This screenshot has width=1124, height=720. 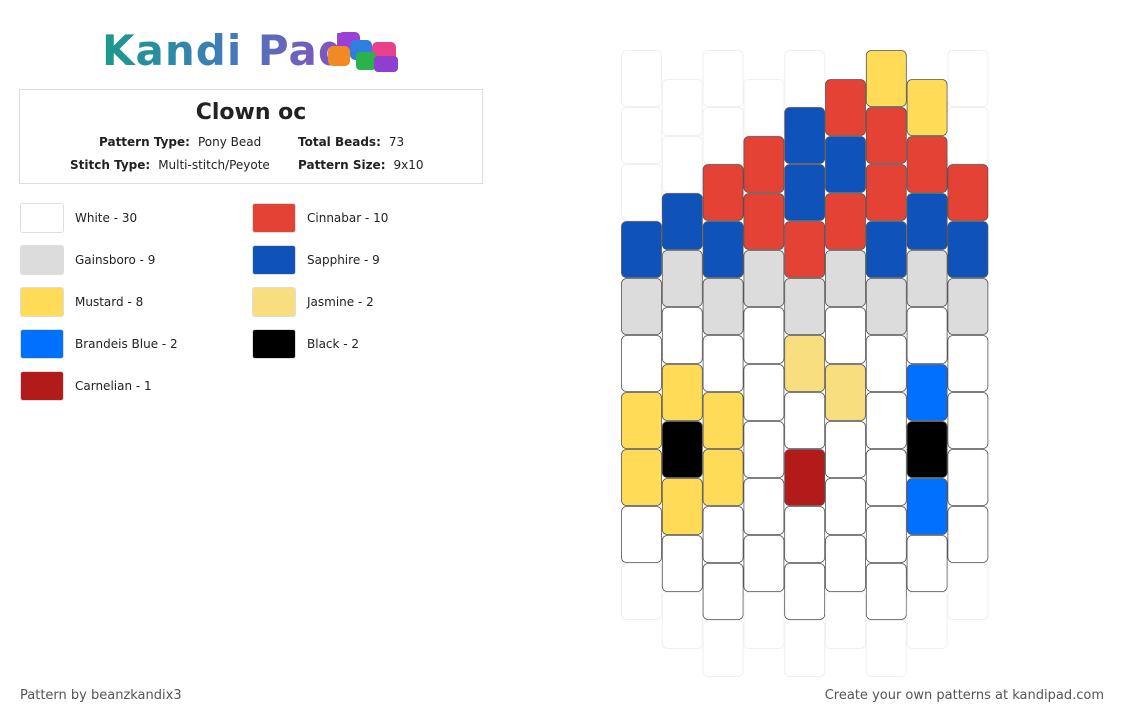 I want to click on legend-item: Carnelian - 1, so click(x=86, y=386).